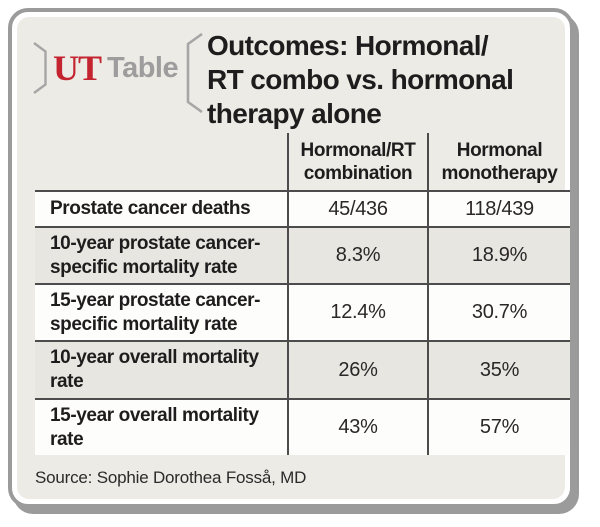  What do you see at coordinates (154, 427) in the screenshot?
I see `row-label: 15-year overall mortality rate` at bounding box center [154, 427].